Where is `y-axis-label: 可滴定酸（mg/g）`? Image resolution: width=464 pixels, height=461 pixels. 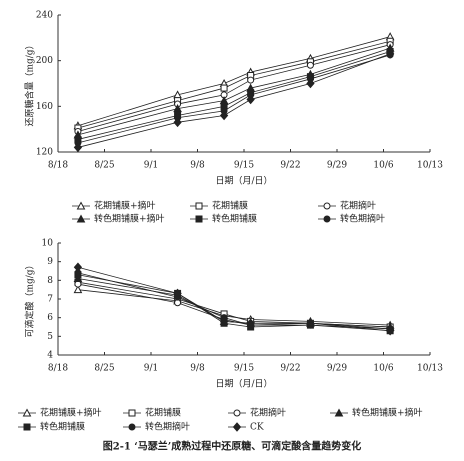
y-axis-label: 可滴定酸（mg/g） is located at coordinates (30, 298).